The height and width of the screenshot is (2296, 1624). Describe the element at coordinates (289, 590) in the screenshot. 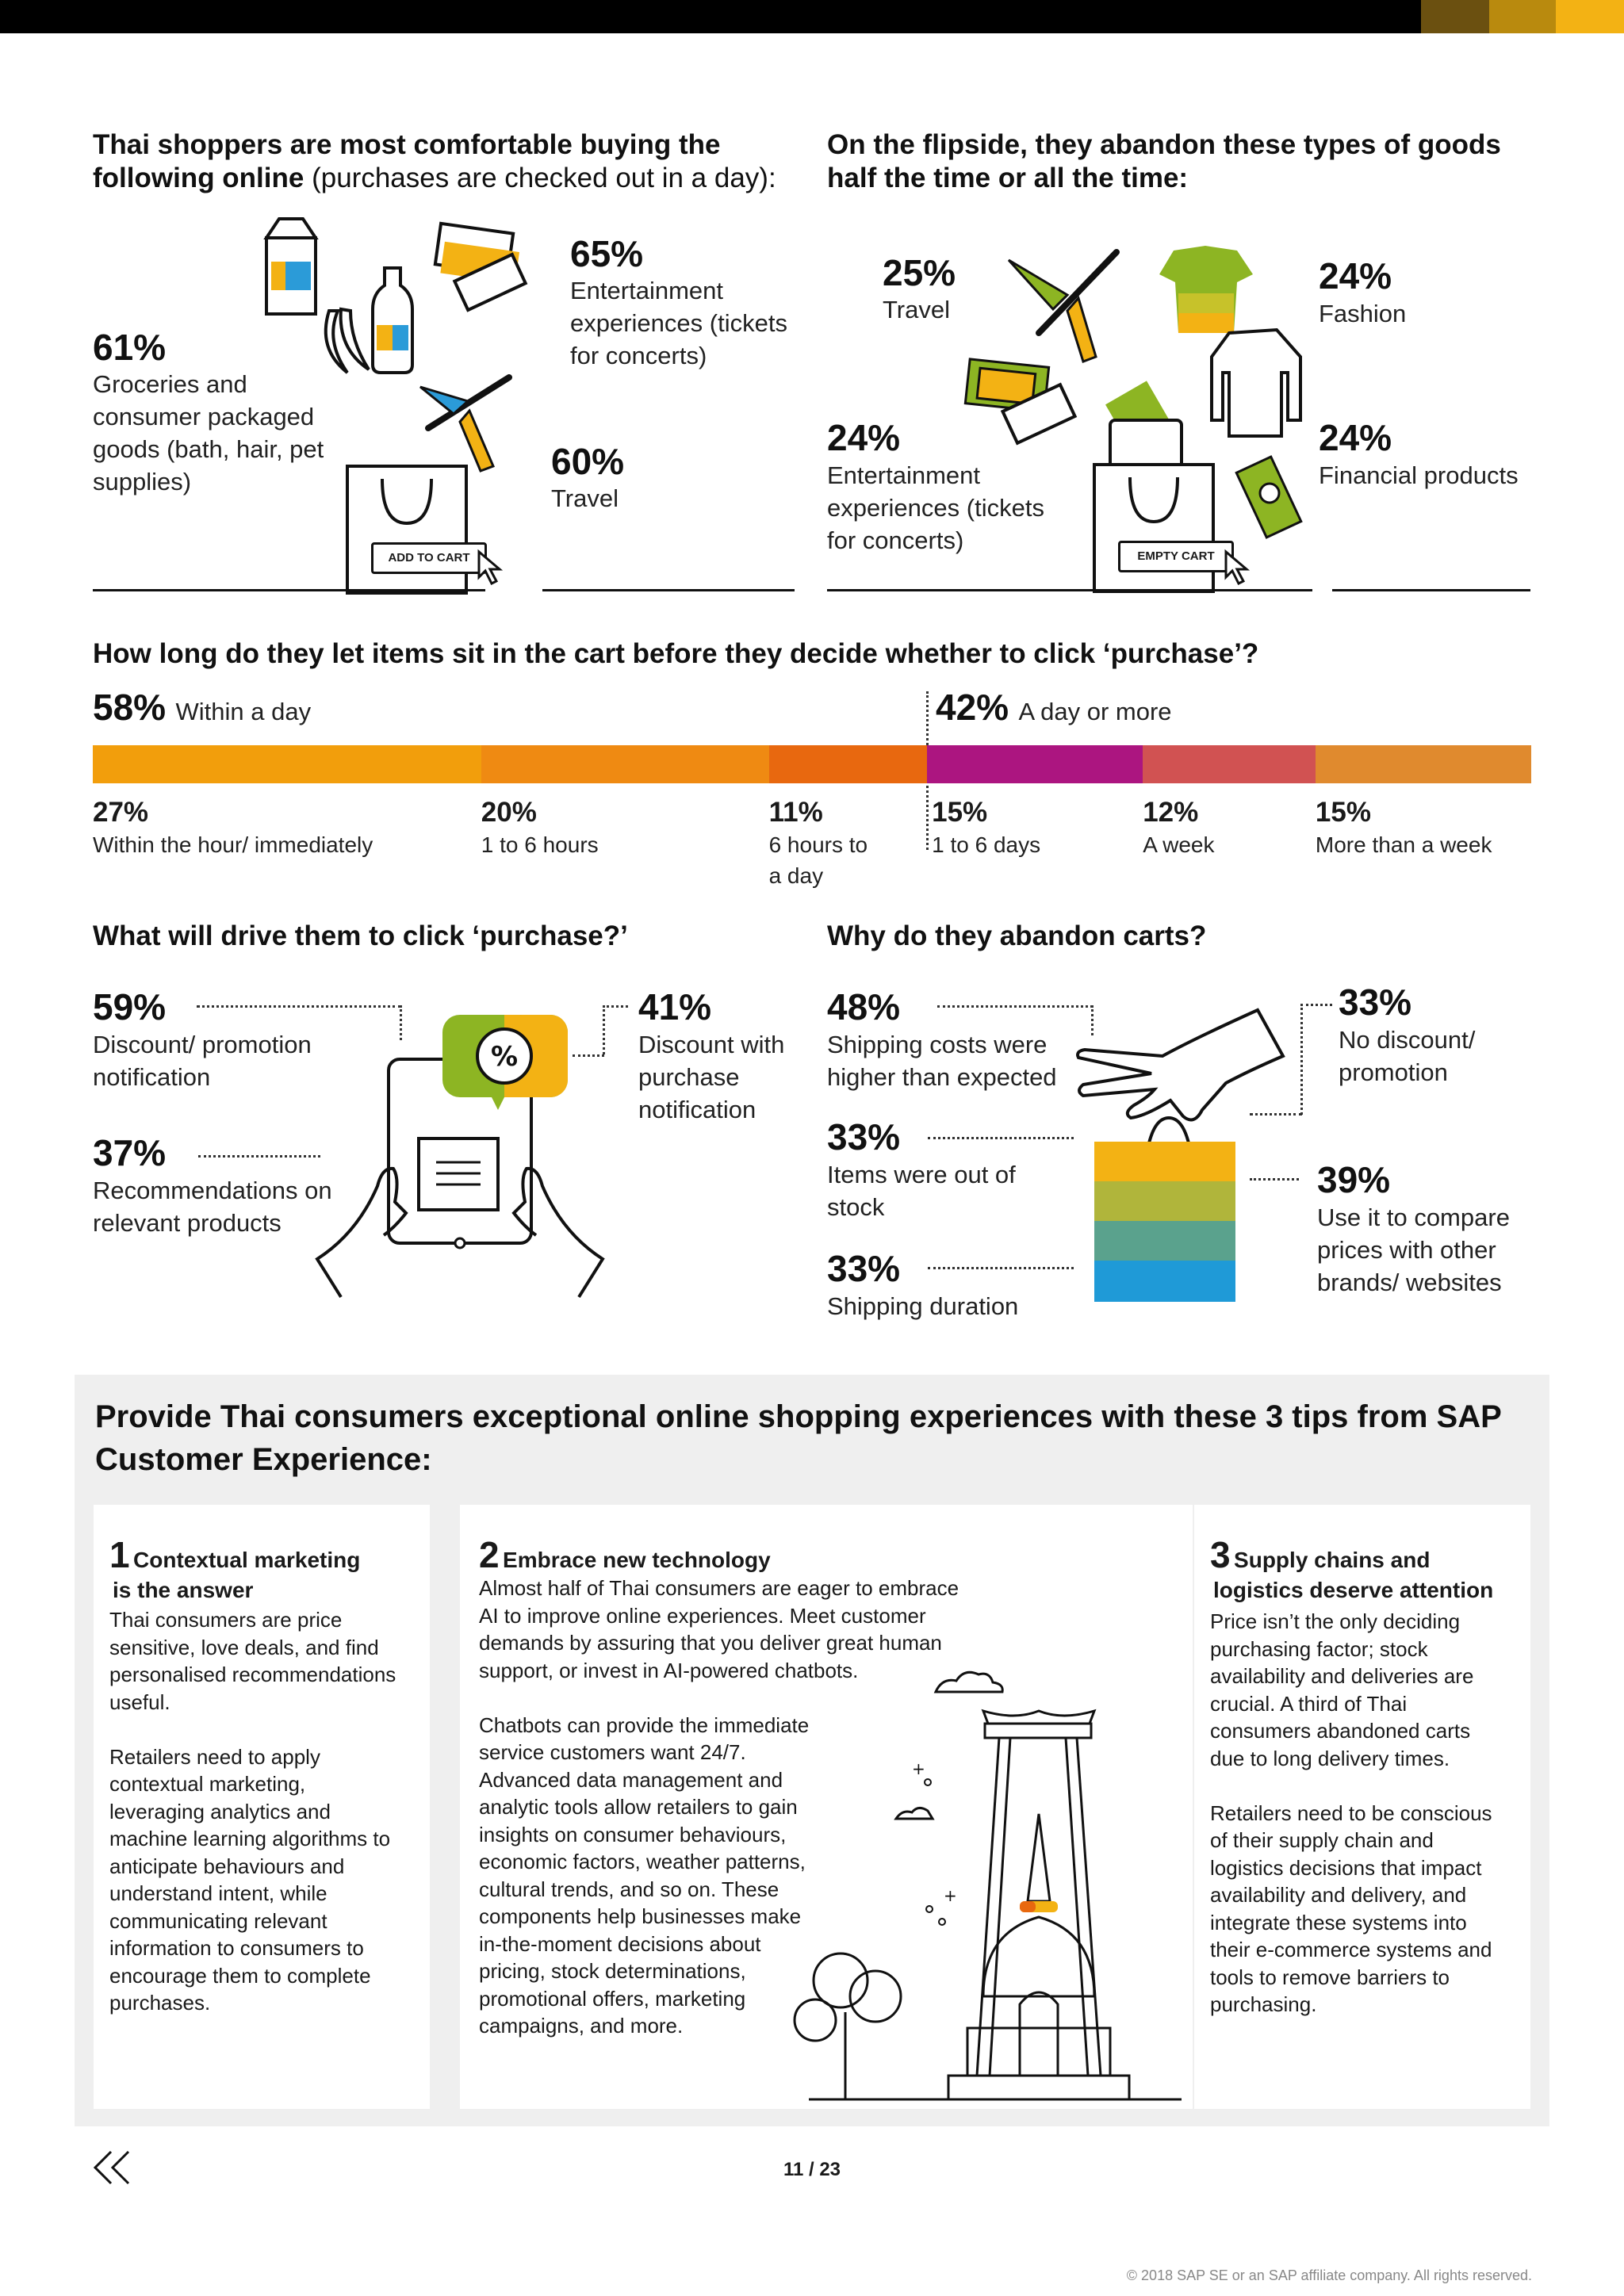

I see `baseline-left` at that location.